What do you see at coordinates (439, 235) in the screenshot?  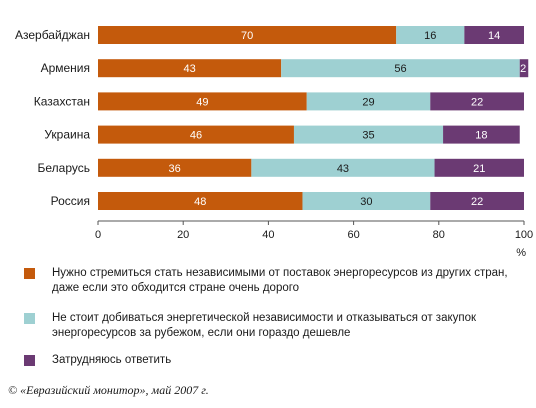 I see `x-tick-label: 80` at bounding box center [439, 235].